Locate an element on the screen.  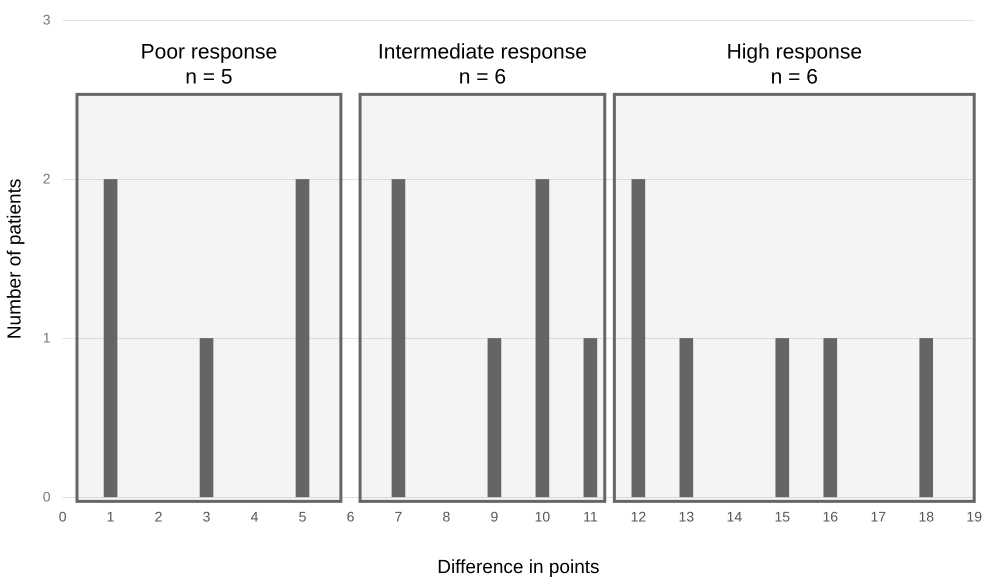
y-tick-label: 0 is located at coordinates (46, 496).